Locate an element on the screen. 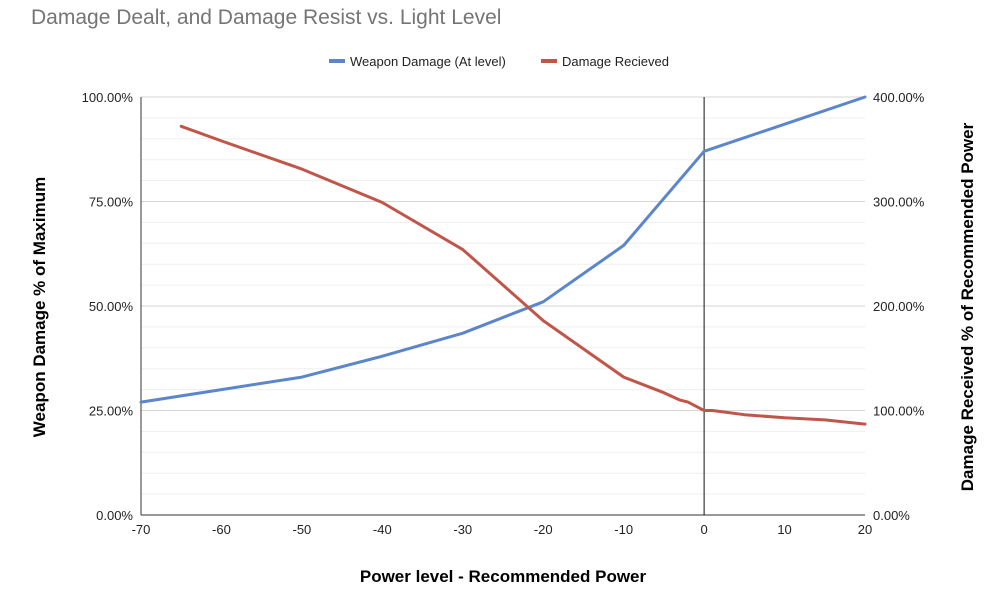  legend-label-damage-received: Damage Recieved is located at coordinates (615, 61).